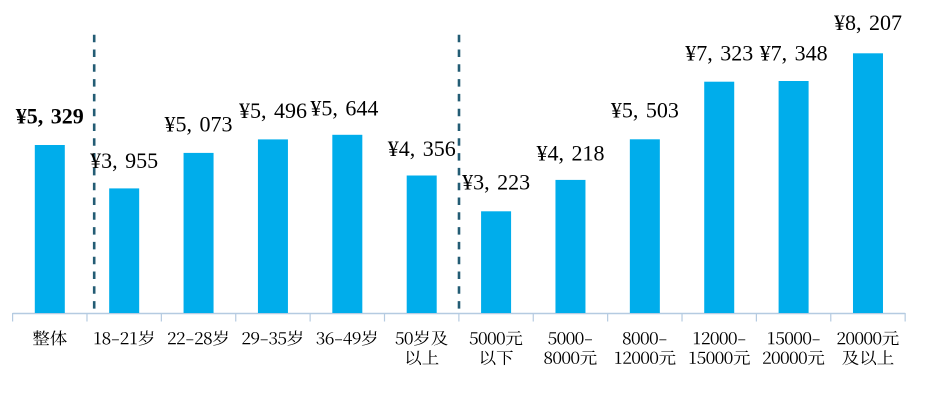 This screenshot has height=419, width=944. Describe the element at coordinates (868, 22) in the screenshot. I see `svg-text: ¥8, 207` at that location.